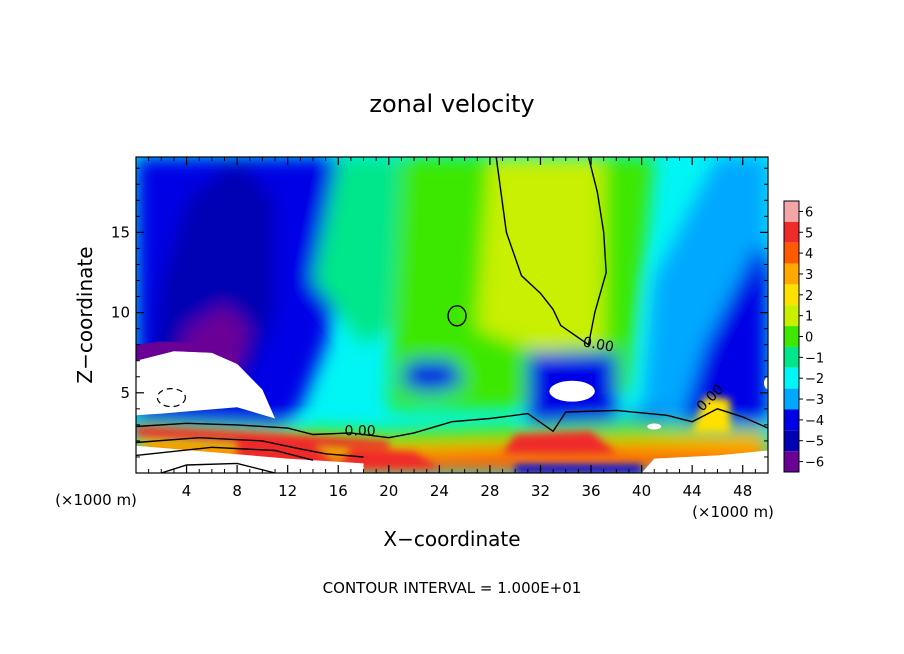 This screenshot has width=904, height=654. Describe the element at coordinates (205, 385) in the screenshot. I see `saturated-region-low` at that location.